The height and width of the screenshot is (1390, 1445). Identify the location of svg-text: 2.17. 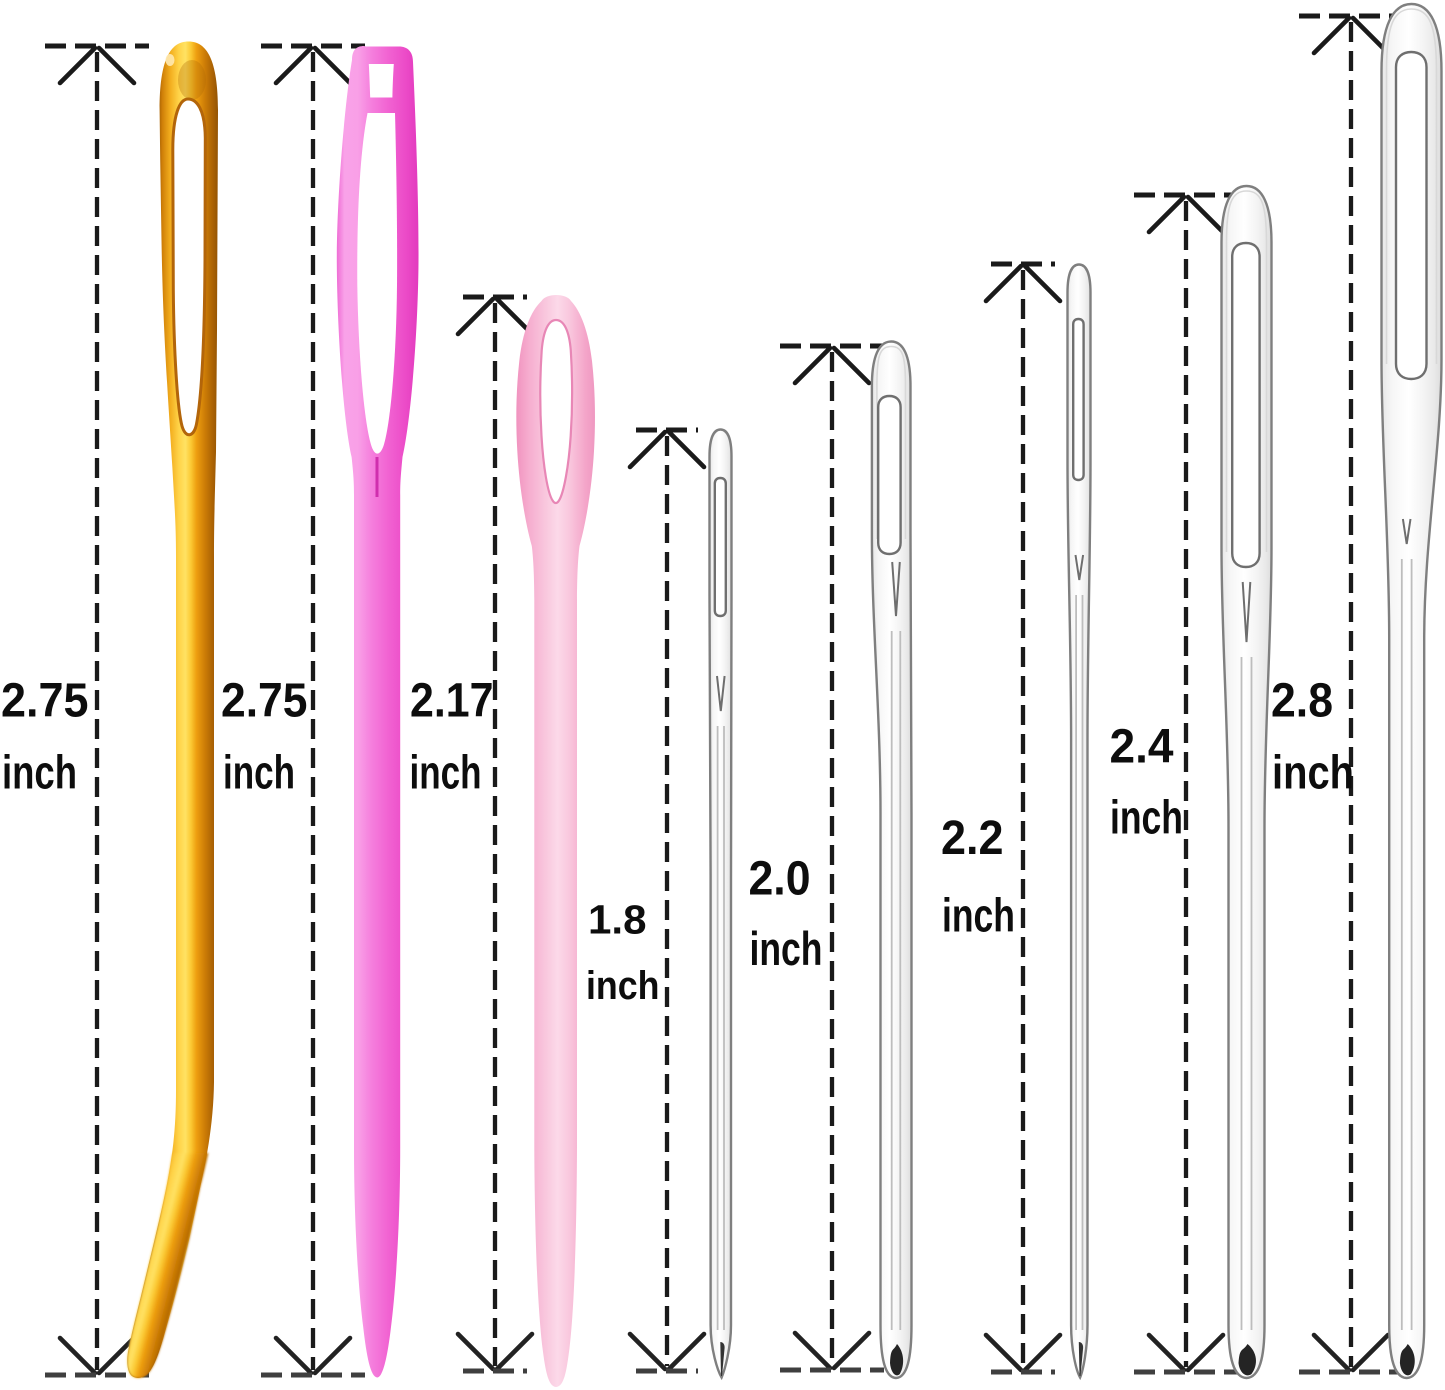
(452, 701).